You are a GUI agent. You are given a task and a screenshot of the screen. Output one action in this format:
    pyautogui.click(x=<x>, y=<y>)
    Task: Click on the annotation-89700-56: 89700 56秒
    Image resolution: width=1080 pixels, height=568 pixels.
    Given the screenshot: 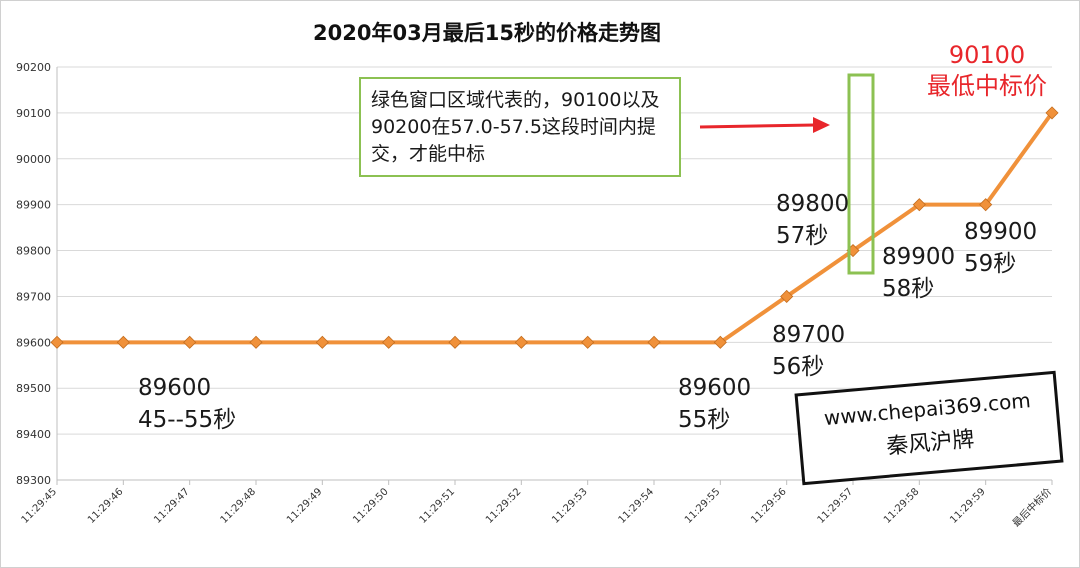 What is the action you would take?
    pyautogui.click(x=809, y=351)
    